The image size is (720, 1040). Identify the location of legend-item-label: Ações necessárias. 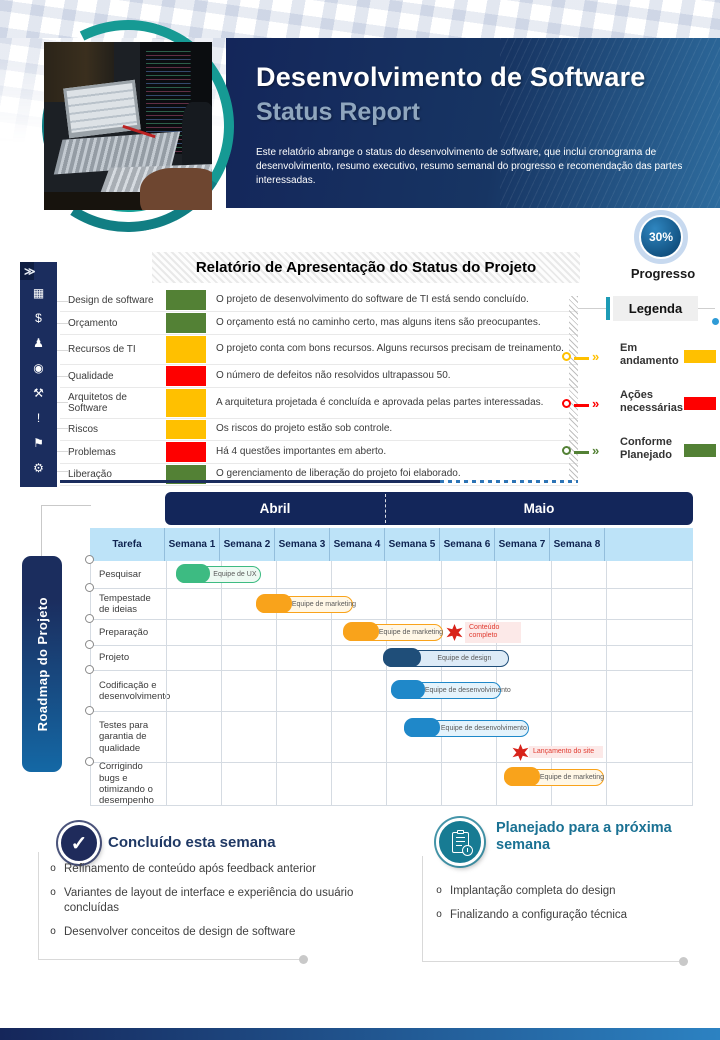
(651, 402).